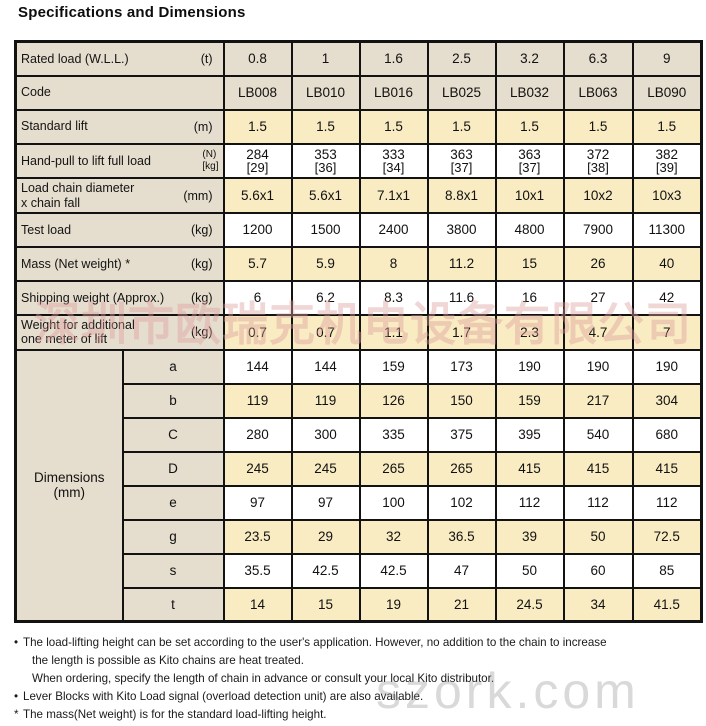 The height and width of the screenshot is (726, 706). What do you see at coordinates (173, 468) in the screenshot?
I see `dimension-key-cell: D` at bounding box center [173, 468].